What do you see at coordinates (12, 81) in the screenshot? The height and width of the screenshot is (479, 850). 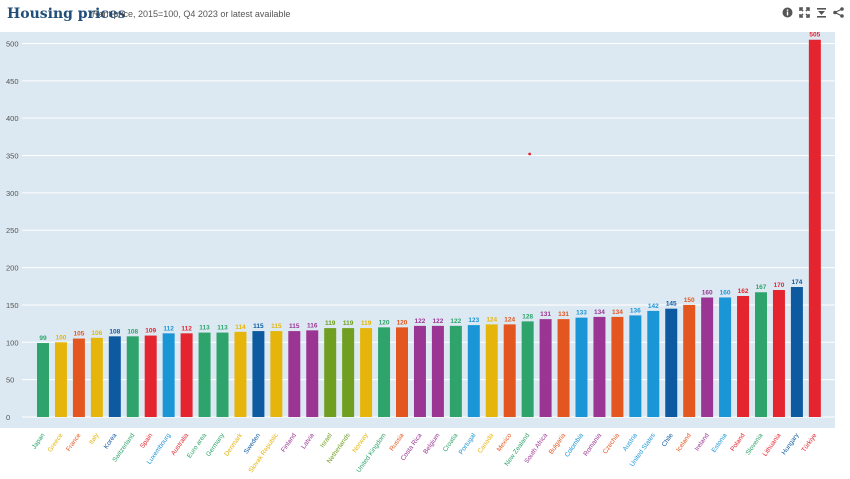 I see `y-tick-label: 450` at bounding box center [12, 81].